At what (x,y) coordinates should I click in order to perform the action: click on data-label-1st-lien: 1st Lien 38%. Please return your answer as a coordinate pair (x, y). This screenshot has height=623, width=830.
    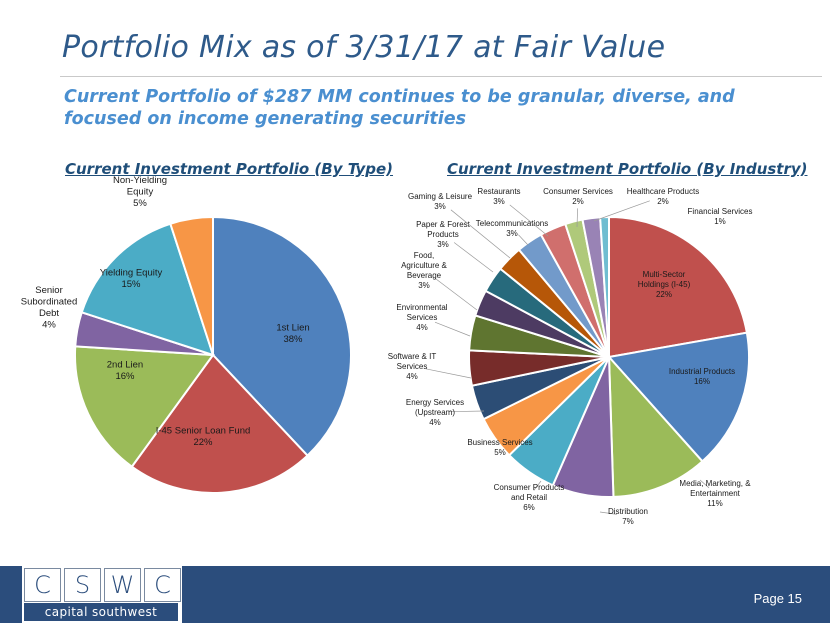
    Looking at the image, I should click on (292, 334).